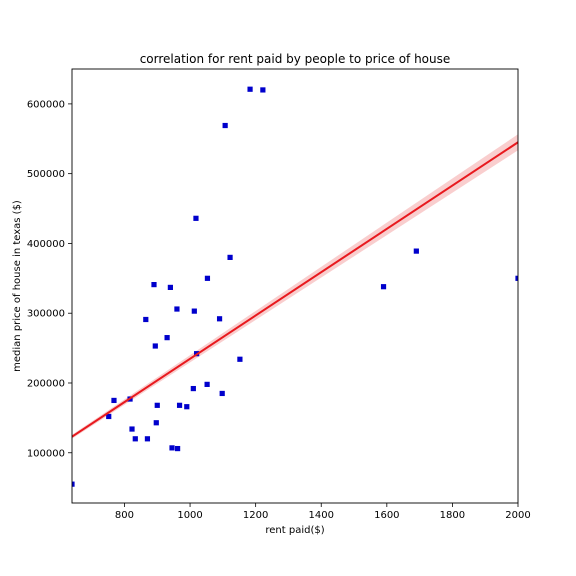 The image size is (576, 576). I want to click on x-tick-label: 1400, so click(321, 515).